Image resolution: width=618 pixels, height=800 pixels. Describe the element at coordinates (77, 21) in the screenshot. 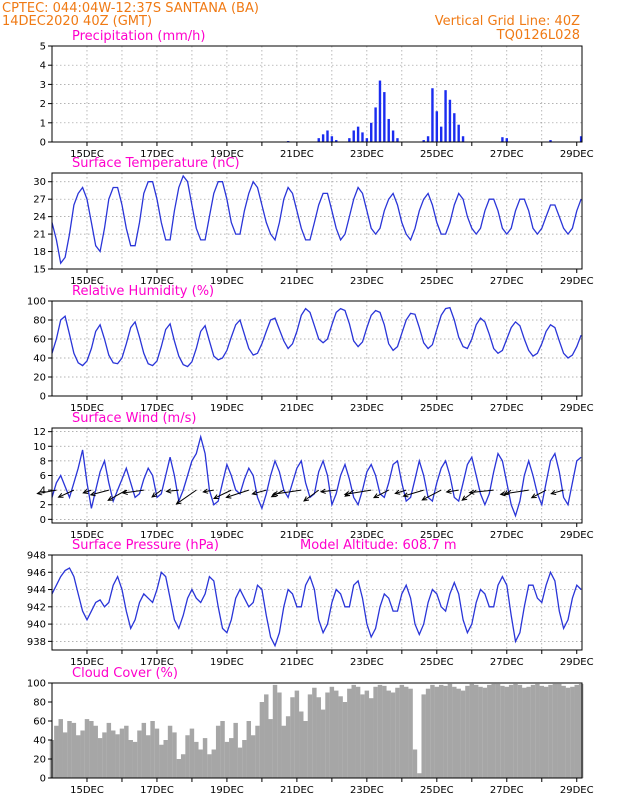

I see `run-date-label: 14DEC2020 40Z (GMT)` at that location.